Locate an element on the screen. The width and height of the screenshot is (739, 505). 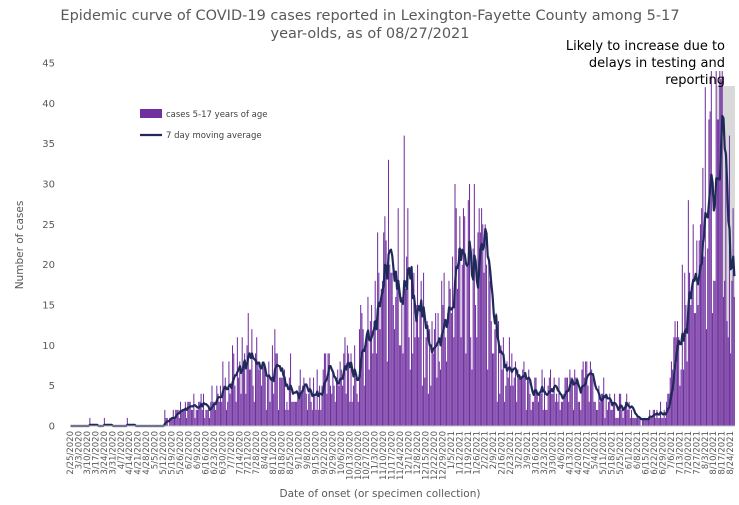
x-tick-label: 9/29/2020 is located at coordinates (333, 453).